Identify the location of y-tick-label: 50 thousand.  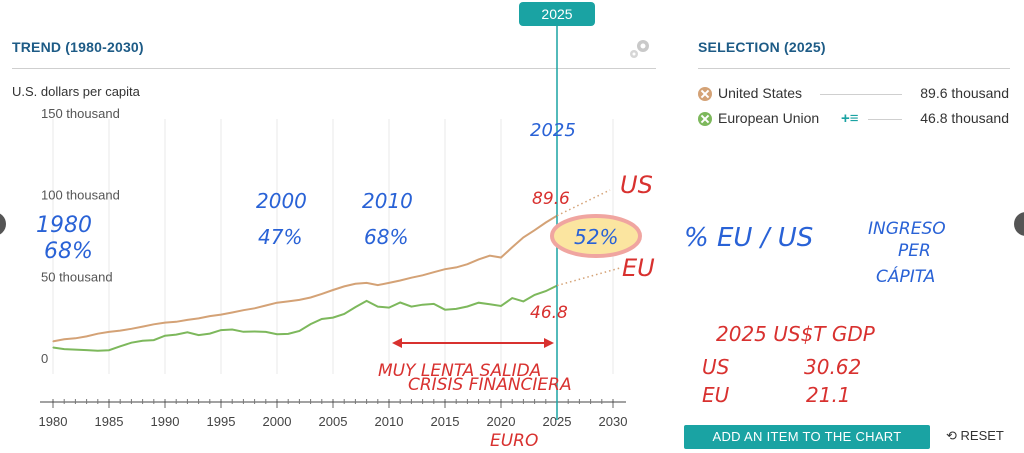
(77, 276).